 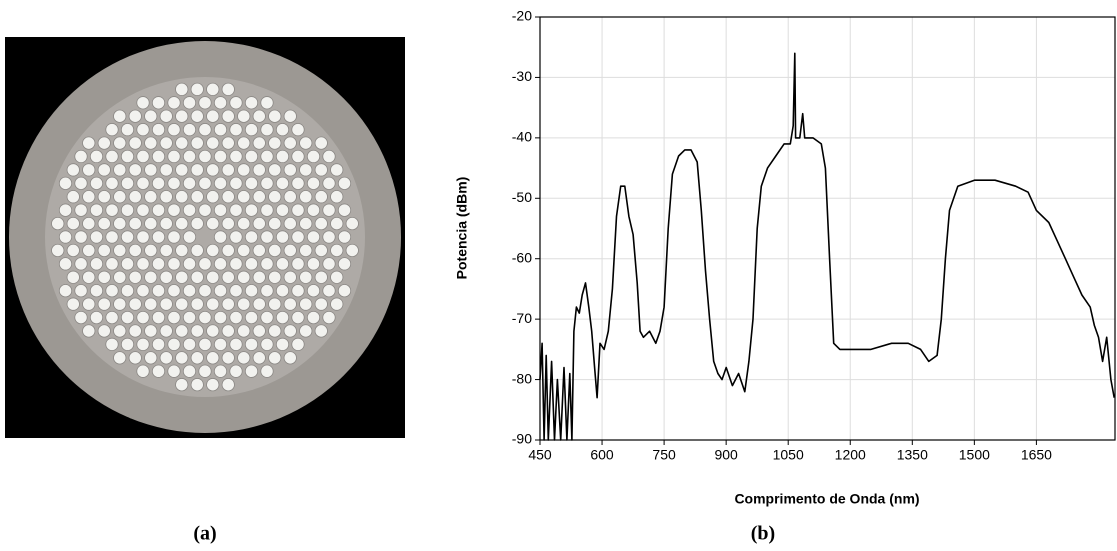 What do you see at coordinates (826, 499) in the screenshot?
I see `x-axis-label: Comprimento de Onda (nm)` at bounding box center [826, 499].